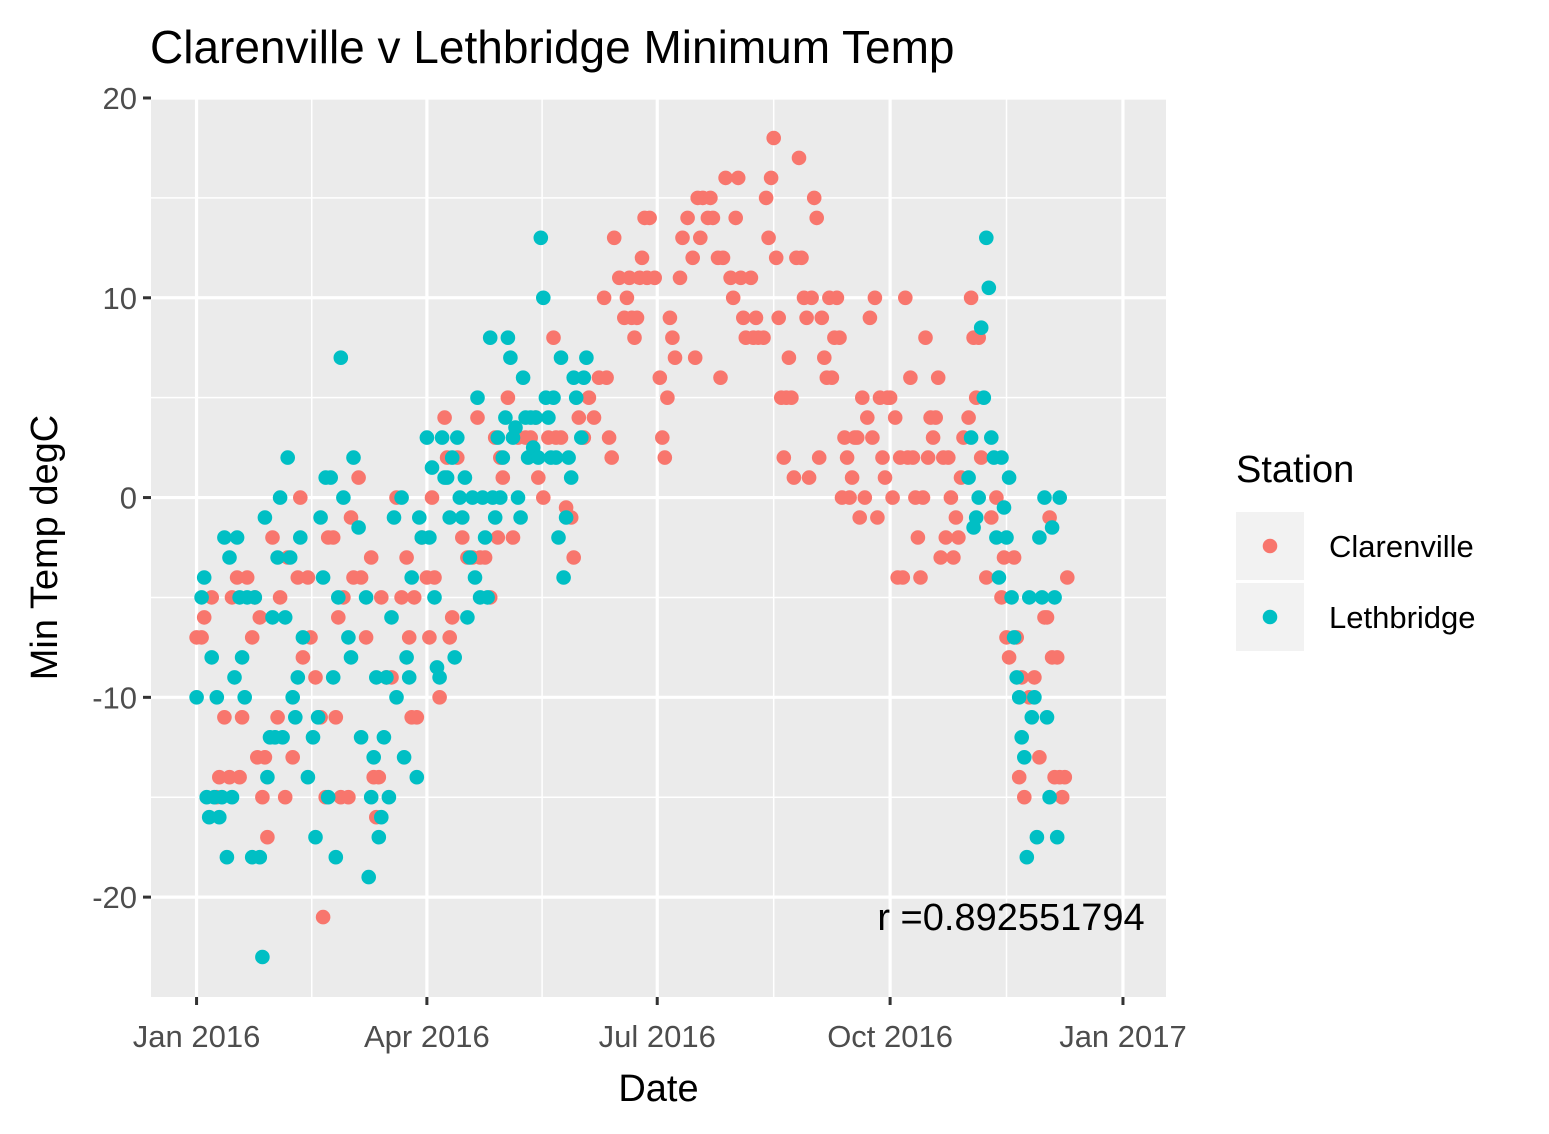 The width and height of the screenshot is (1549, 1134). What do you see at coordinates (658, 1089) in the screenshot?
I see `x-axis-title: Date` at bounding box center [658, 1089].